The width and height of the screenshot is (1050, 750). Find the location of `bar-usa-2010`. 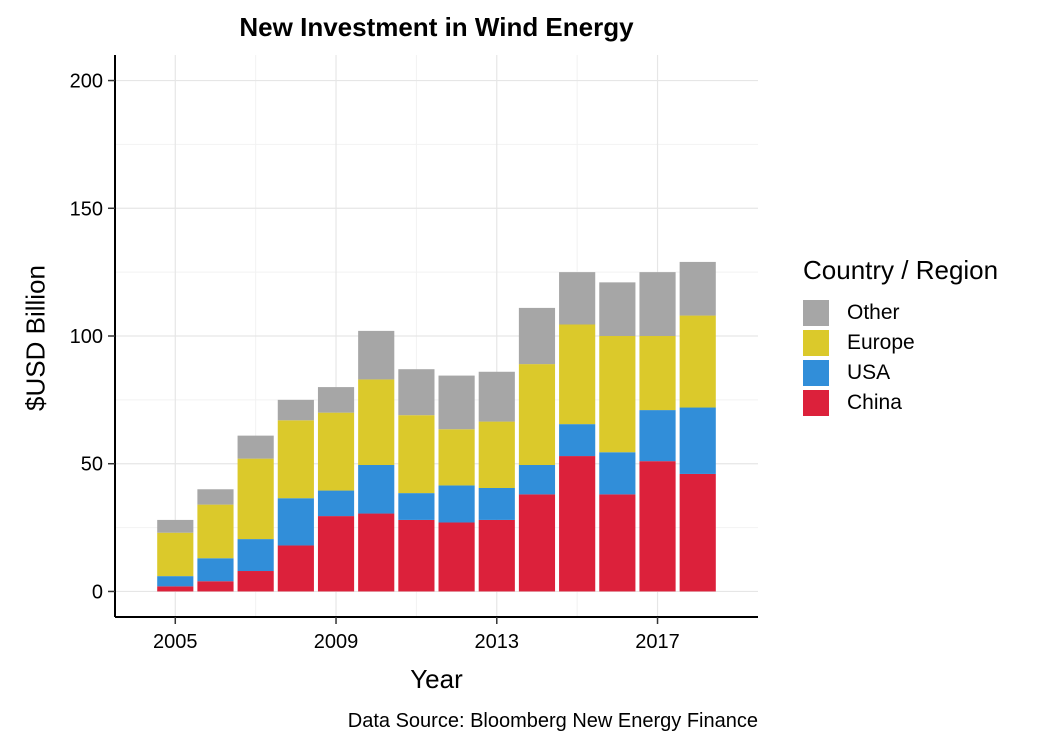

bar-usa-2010 is located at coordinates (376, 489).